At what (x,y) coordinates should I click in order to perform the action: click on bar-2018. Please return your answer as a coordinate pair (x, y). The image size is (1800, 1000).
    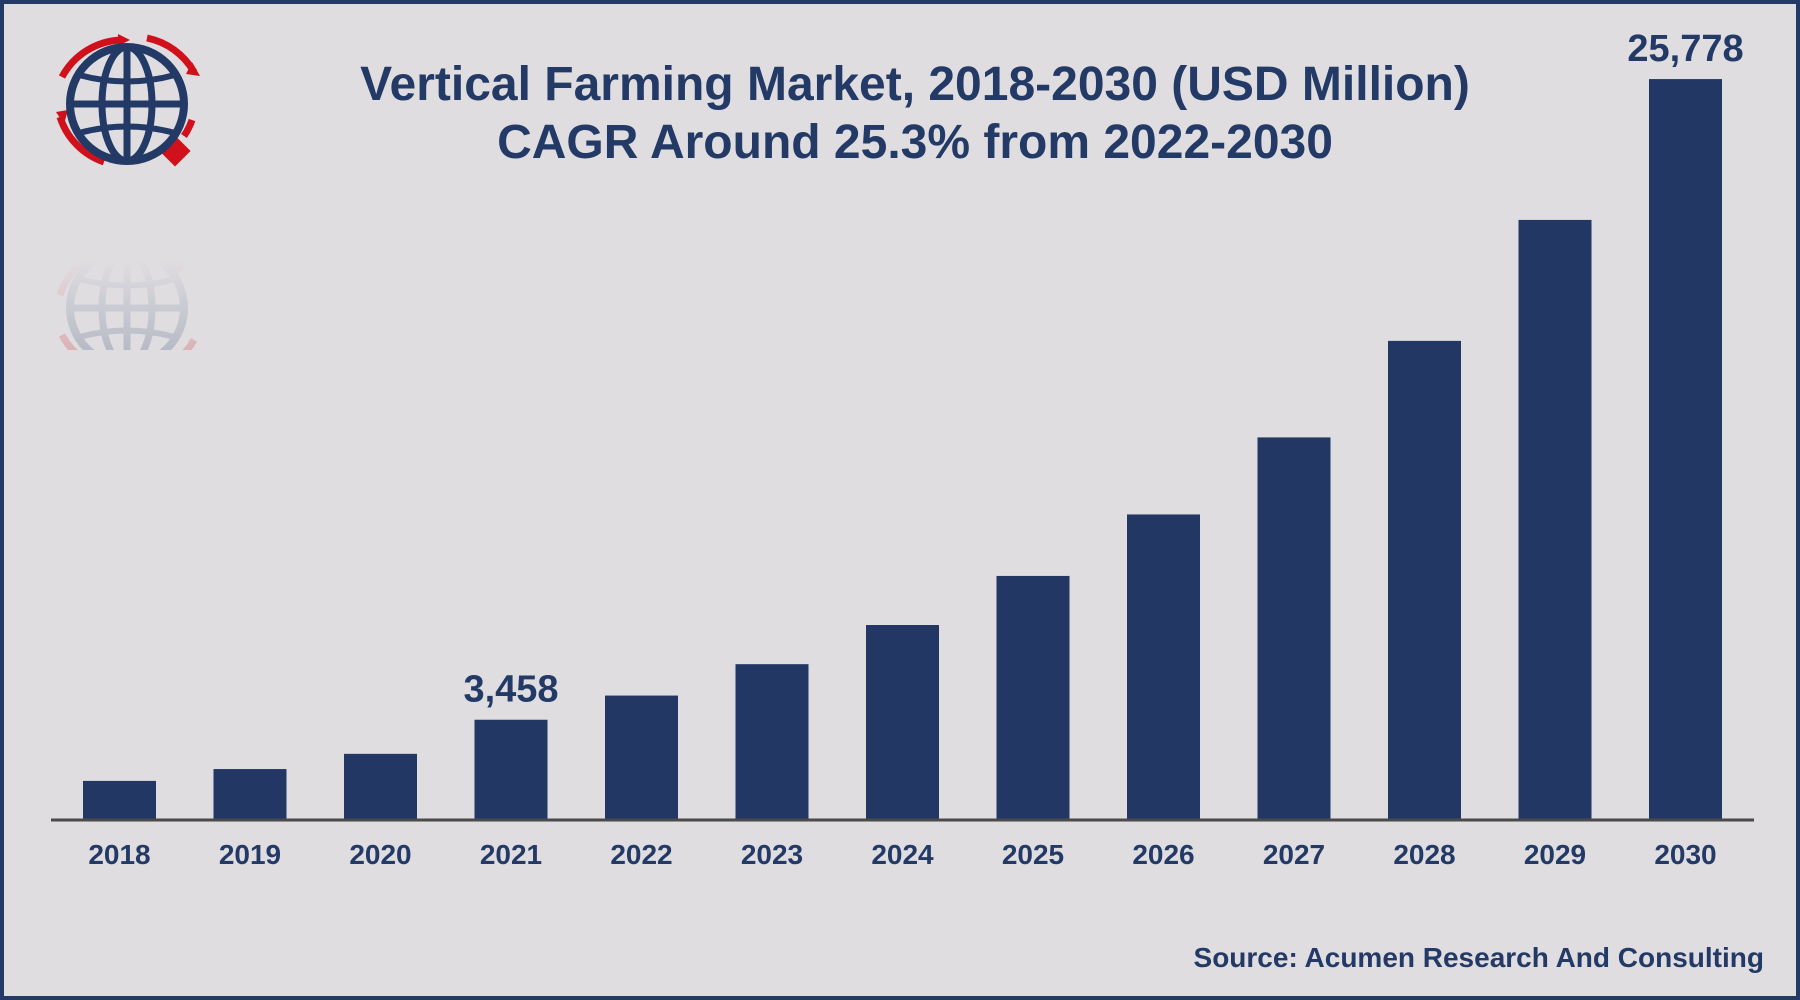
    Looking at the image, I should click on (119, 799).